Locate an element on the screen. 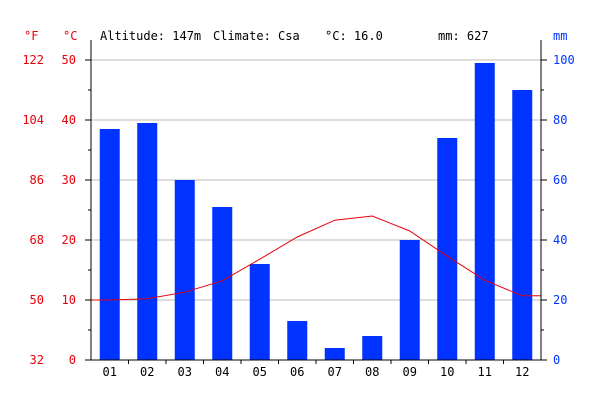 The width and height of the screenshot is (600, 400). celsius-tick-label: 10 is located at coordinates (69, 300).